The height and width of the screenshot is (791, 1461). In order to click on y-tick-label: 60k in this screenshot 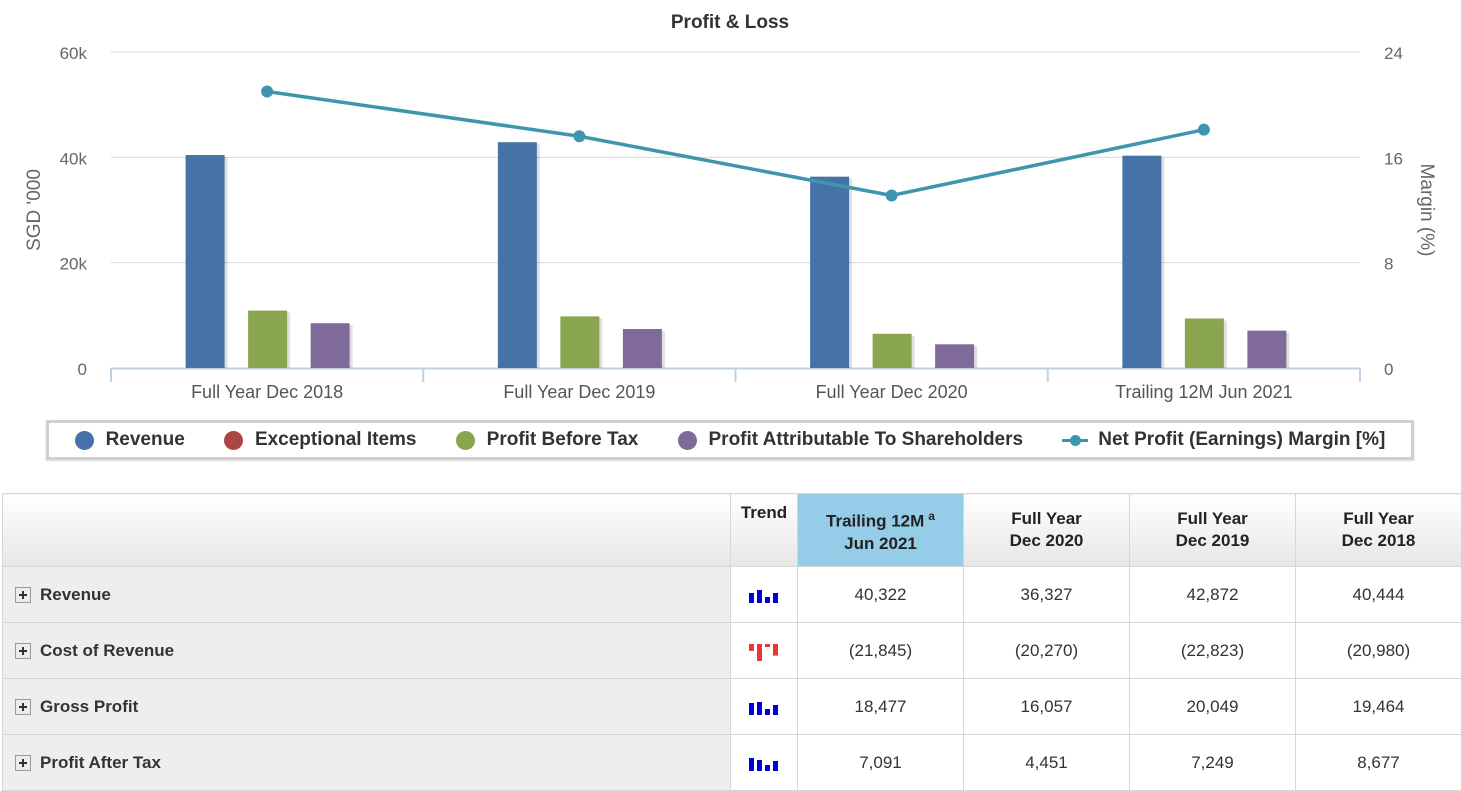, I will do `click(74, 53)`.